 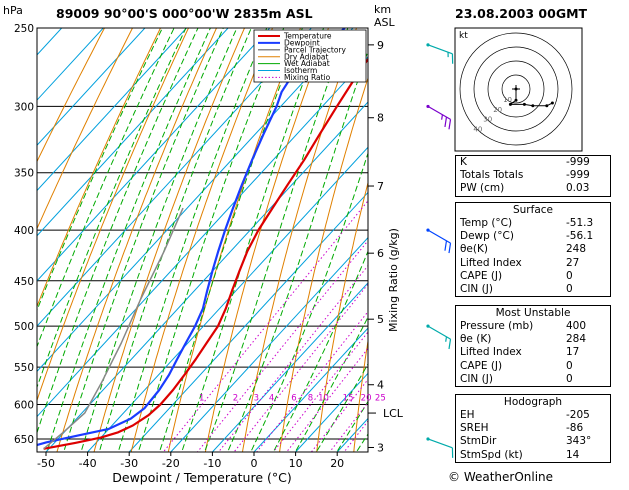 What do you see at coordinates (476, 379) in the screenshot?
I see `most-unstable-label: CIN (J)` at bounding box center [476, 379].